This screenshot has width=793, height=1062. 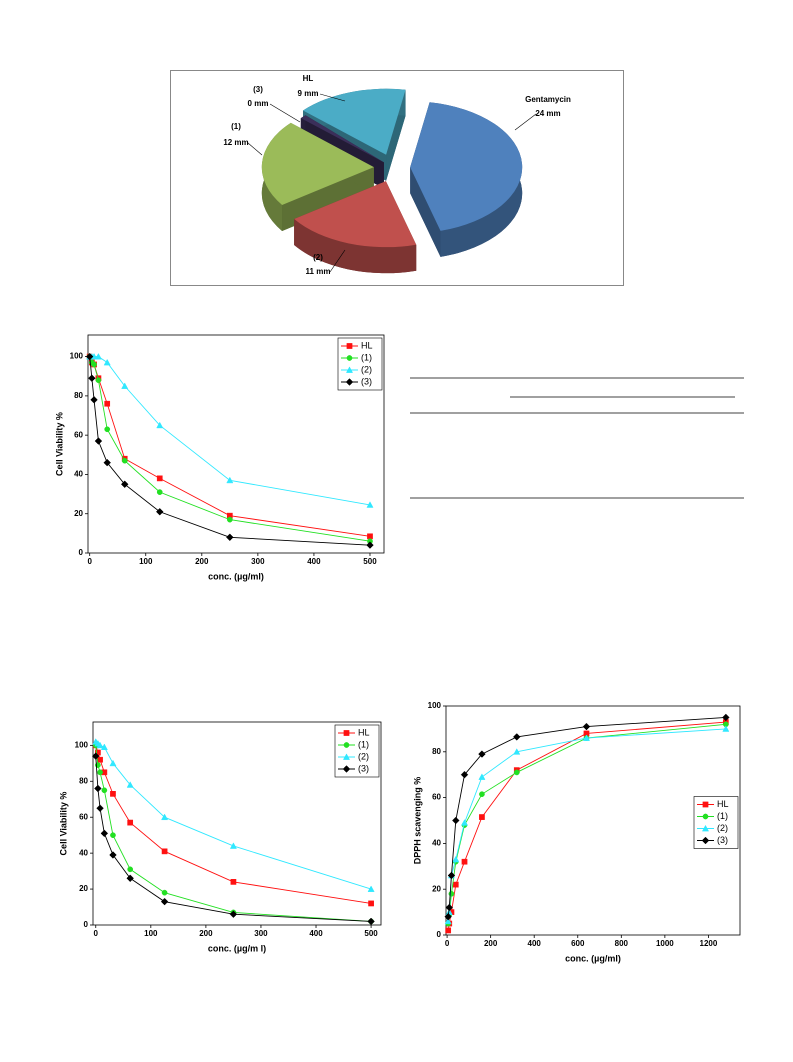 I want to click on slice-label: (2), so click(x=318, y=257).